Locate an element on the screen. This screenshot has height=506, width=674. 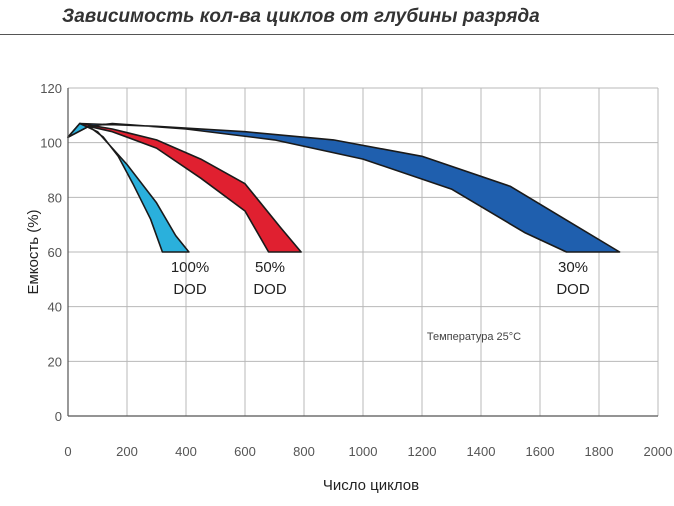
y-tick-label: 40 is located at coordinates (55, 307).